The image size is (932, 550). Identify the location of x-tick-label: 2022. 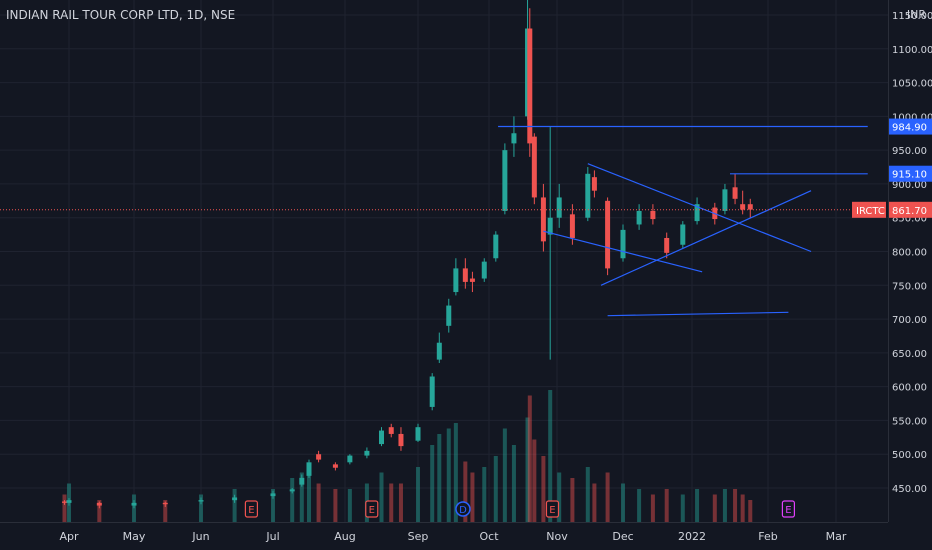
(692, 536).